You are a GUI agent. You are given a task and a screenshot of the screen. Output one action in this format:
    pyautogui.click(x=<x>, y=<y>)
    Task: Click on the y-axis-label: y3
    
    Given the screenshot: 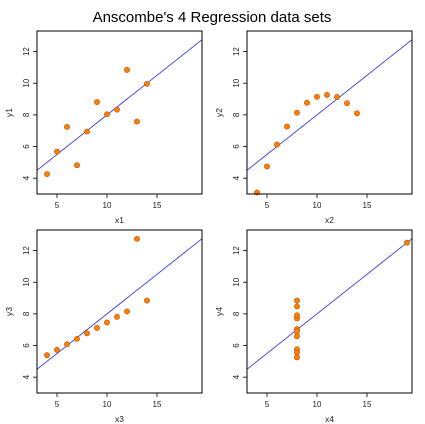 What is the action you would take?
    pyautogui.click(x=9, y=311)
    